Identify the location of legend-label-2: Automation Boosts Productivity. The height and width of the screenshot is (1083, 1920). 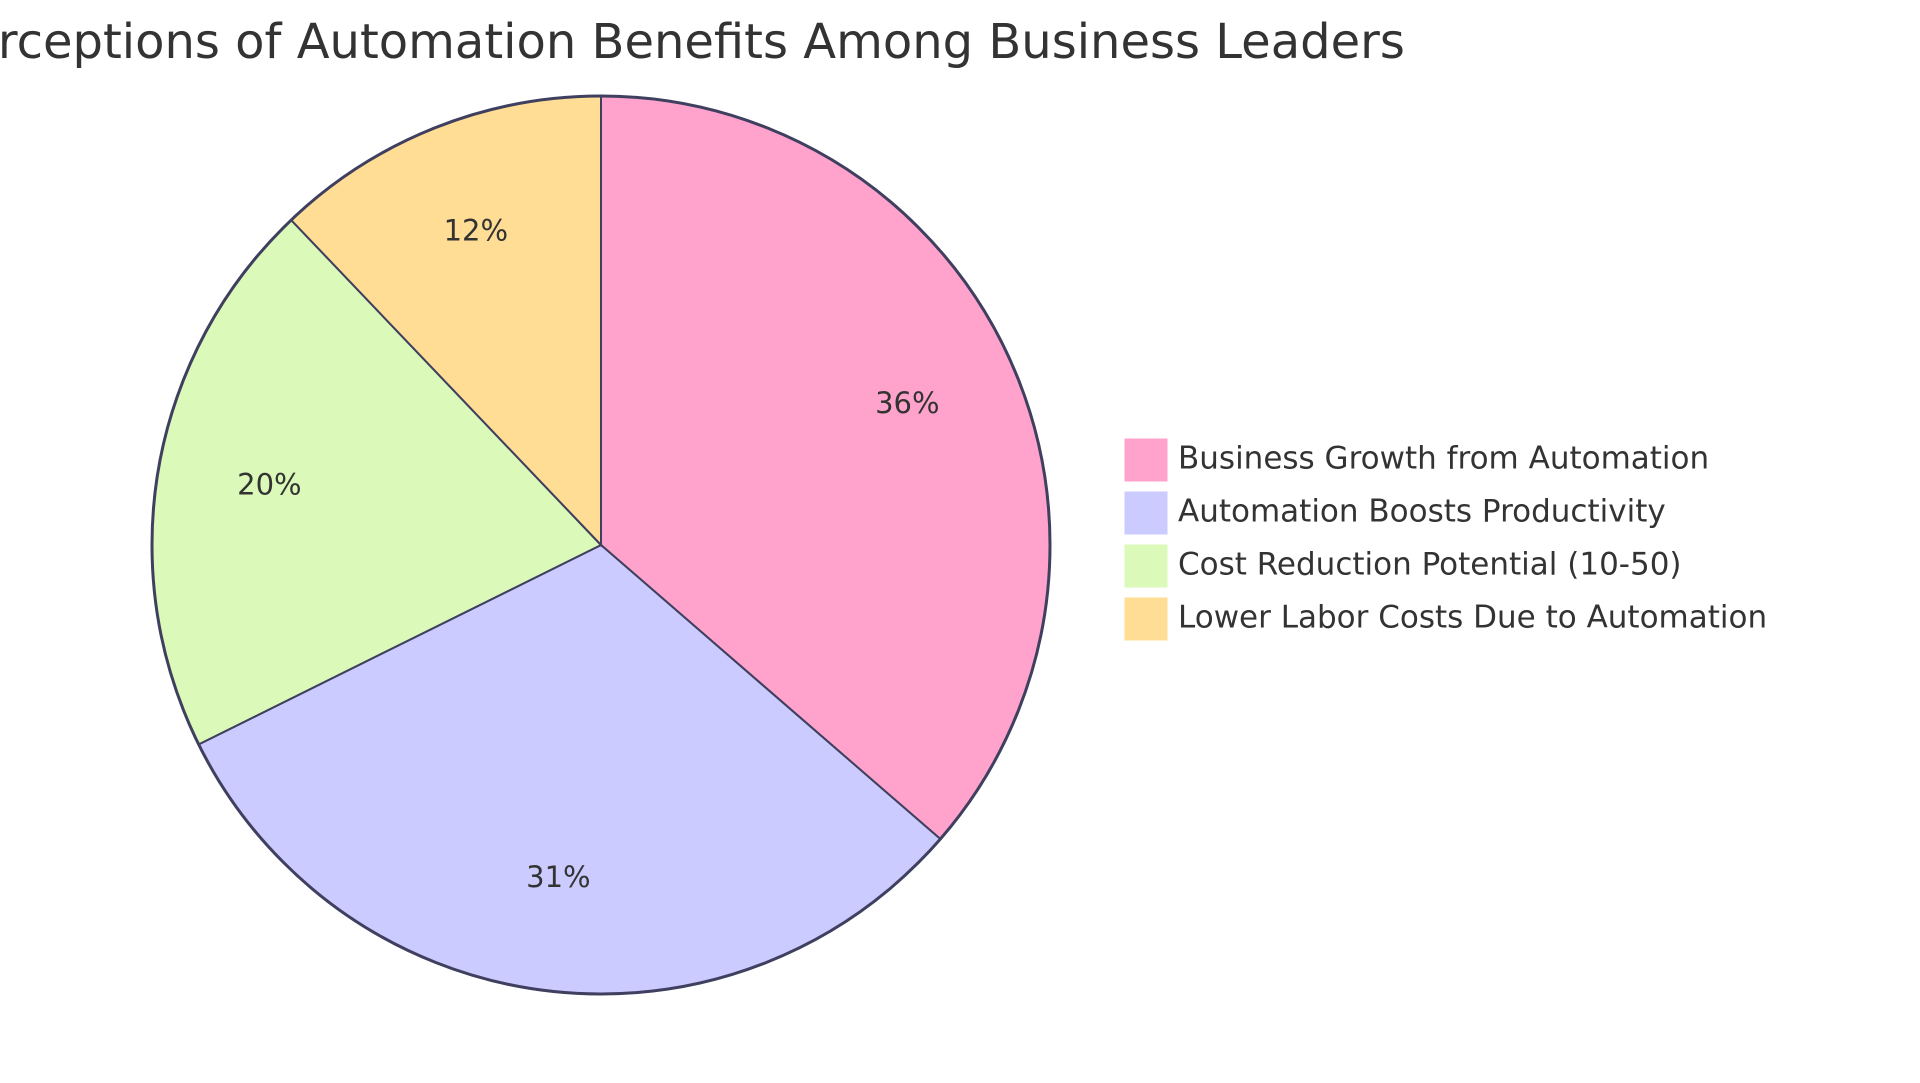
(1422, 512).